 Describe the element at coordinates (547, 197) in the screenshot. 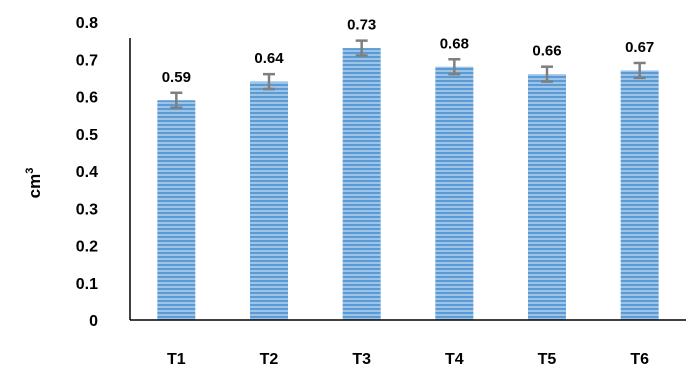

I see `bar-t5` at that location.